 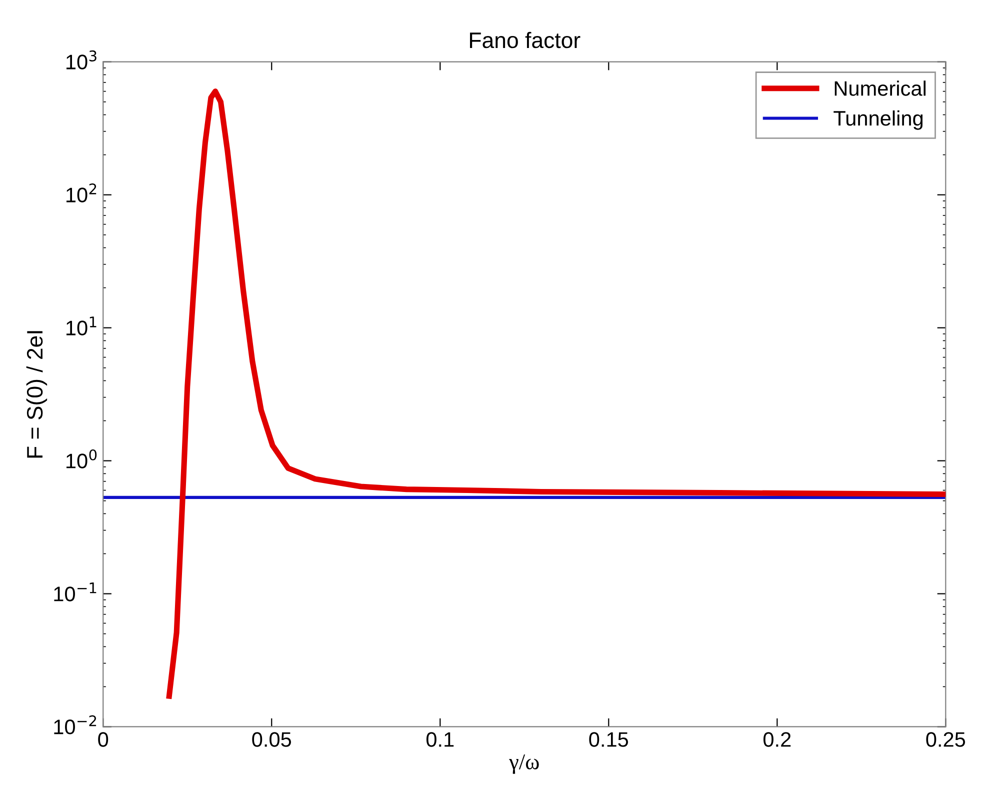 I want to click on x-tick-label: 0.05, so click(x=272, y=739).